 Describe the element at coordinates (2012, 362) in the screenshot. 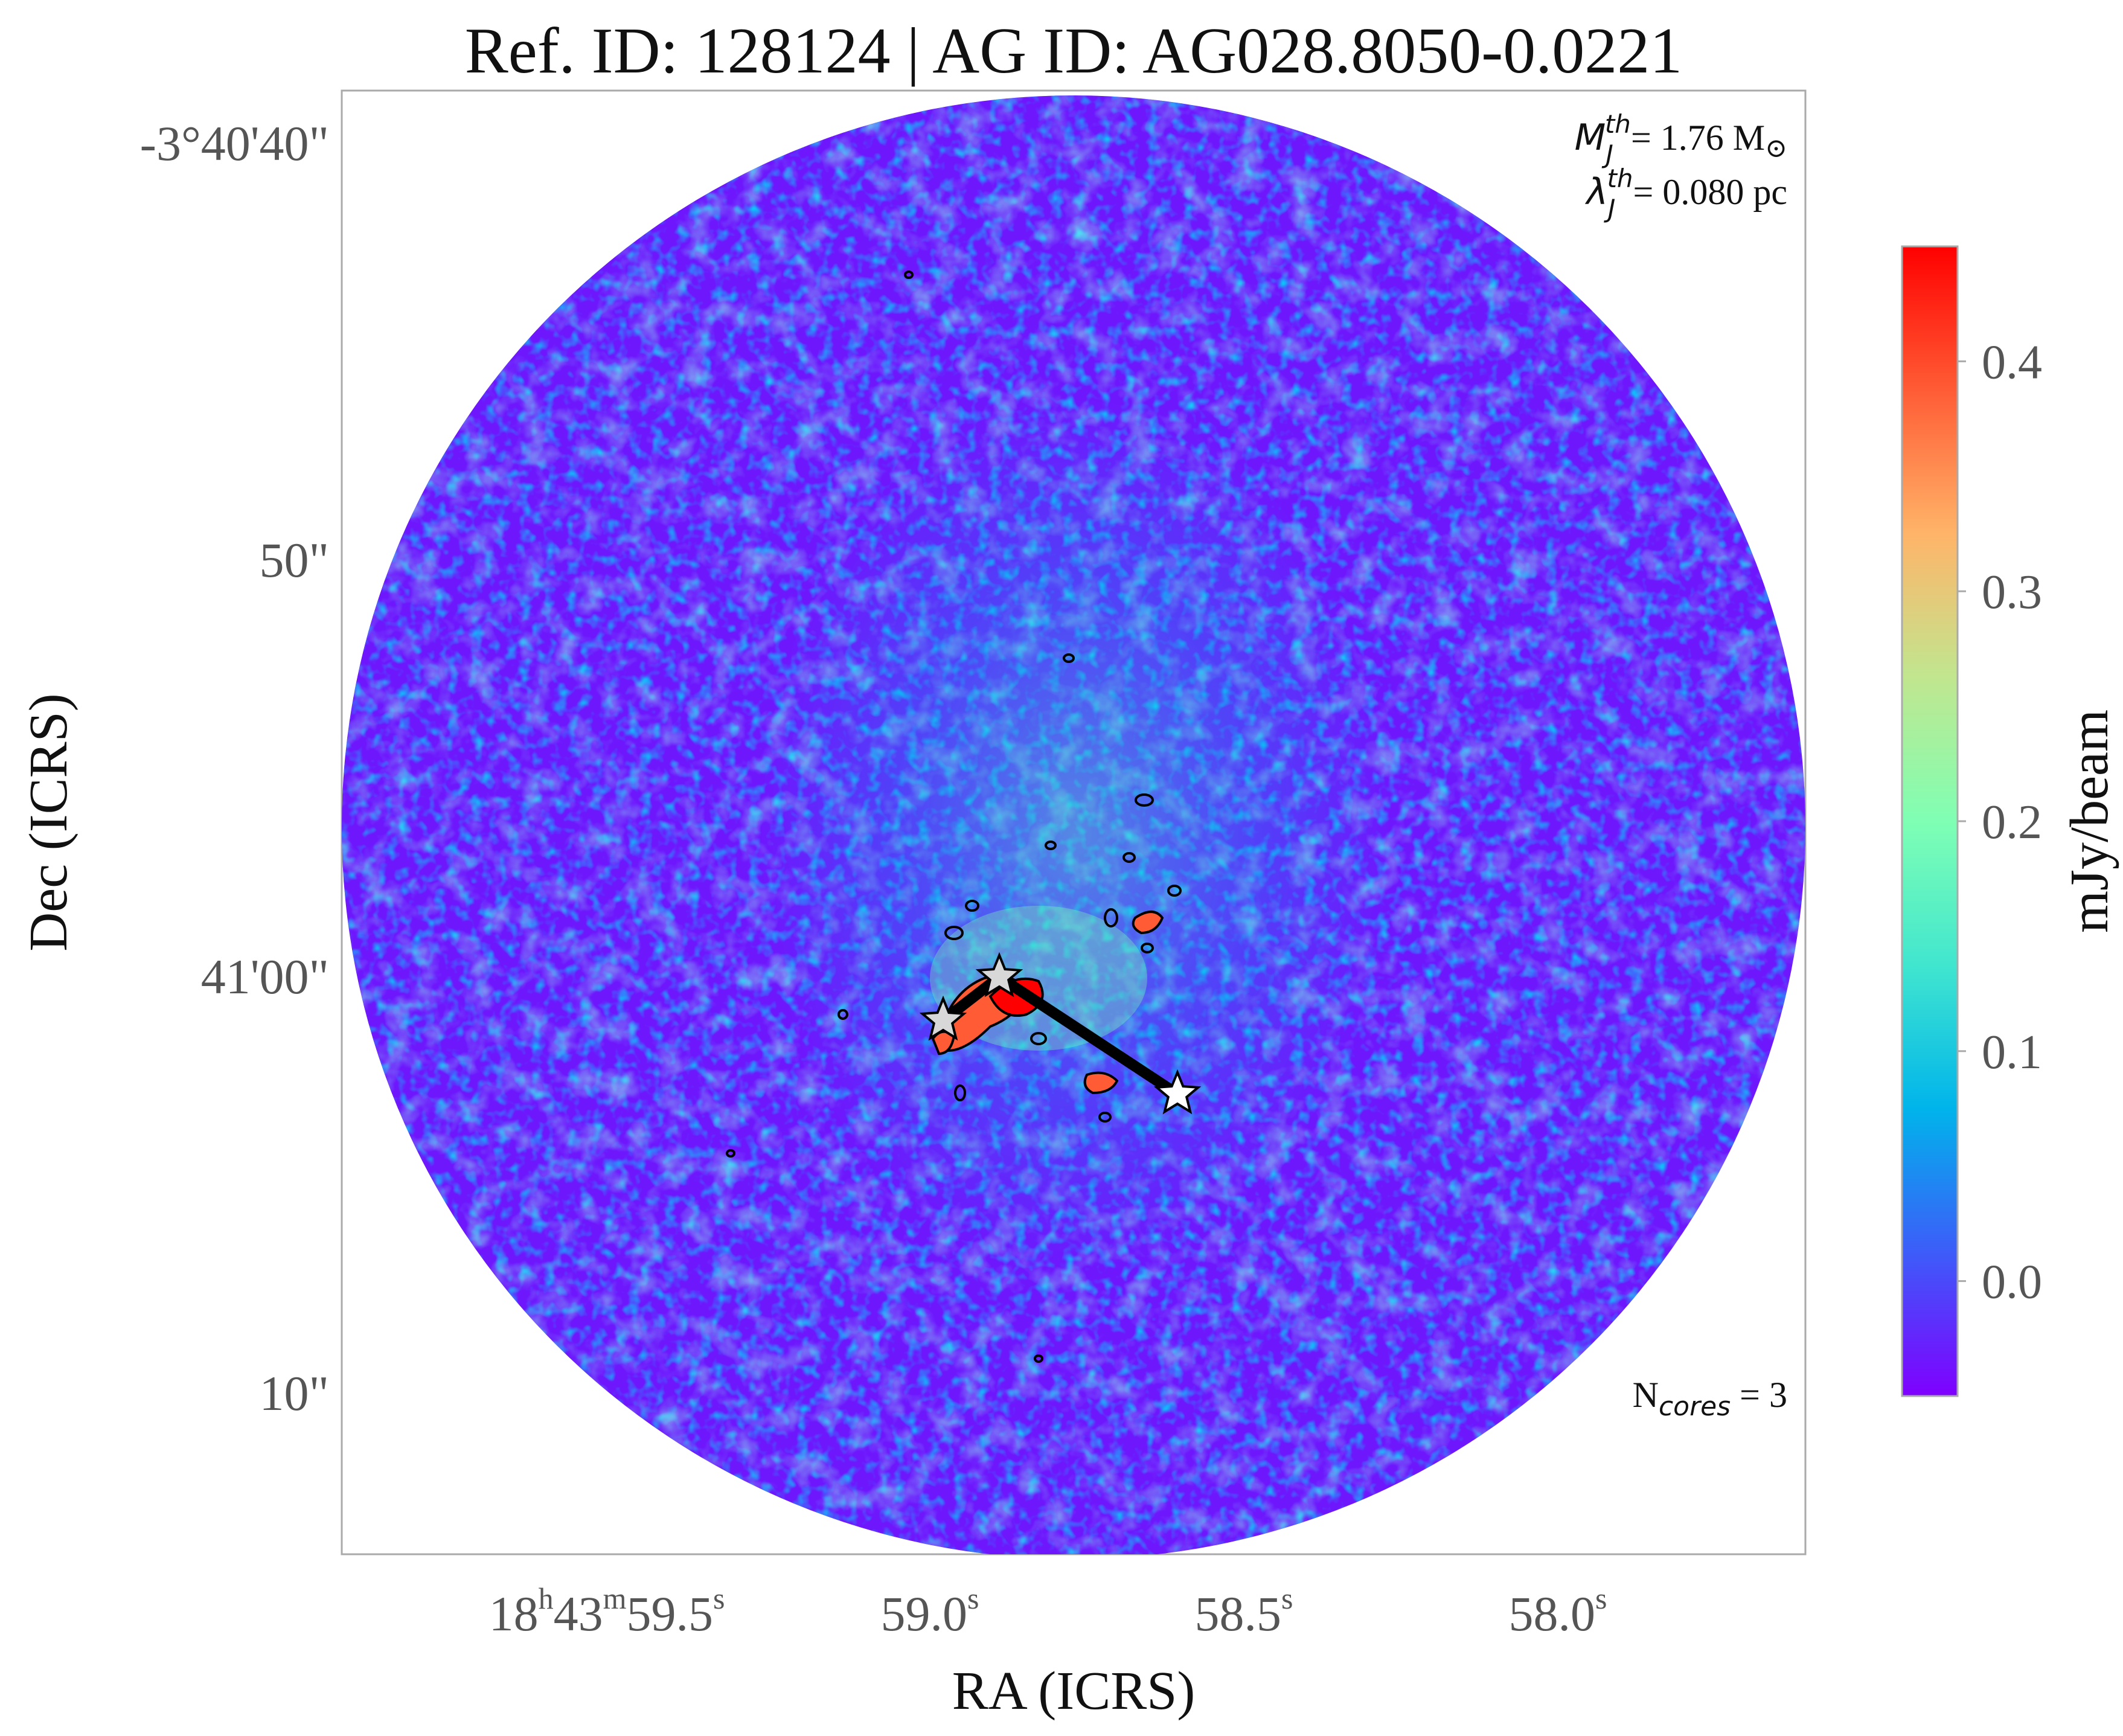

I see `colorbar-tick-label: 0.4` at that location.